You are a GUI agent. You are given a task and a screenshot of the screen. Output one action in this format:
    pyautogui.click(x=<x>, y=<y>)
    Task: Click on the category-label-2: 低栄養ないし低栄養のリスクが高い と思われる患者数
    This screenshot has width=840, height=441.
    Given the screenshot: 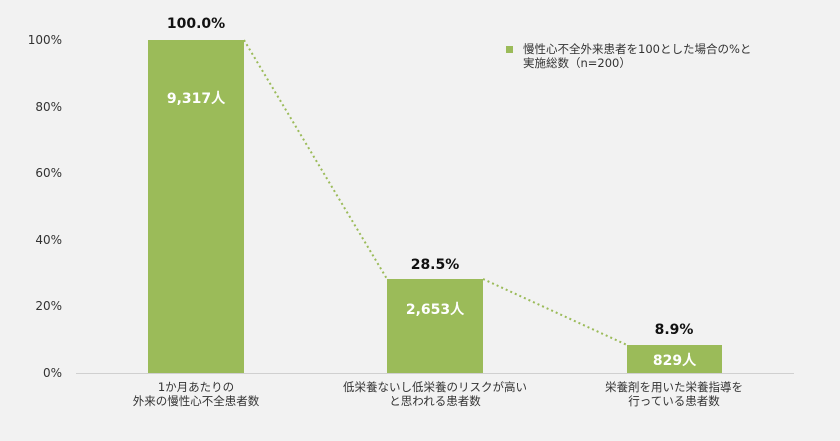 What is the action you would take?
    pyautogui.click(x=435, y=394)
    